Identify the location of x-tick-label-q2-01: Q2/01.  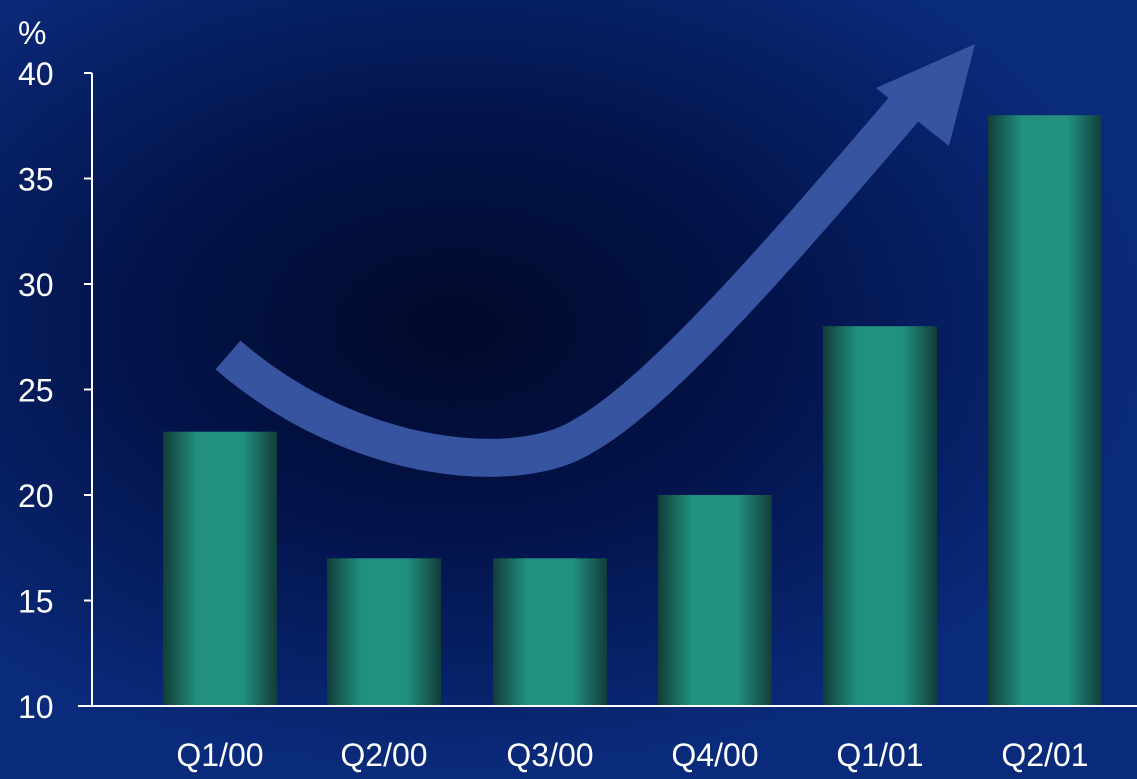
(1044, 755).